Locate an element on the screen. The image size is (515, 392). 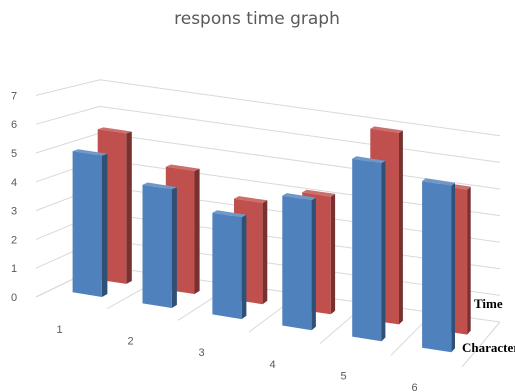
y-tick-label: 1 is located at coordinates (14, 269).